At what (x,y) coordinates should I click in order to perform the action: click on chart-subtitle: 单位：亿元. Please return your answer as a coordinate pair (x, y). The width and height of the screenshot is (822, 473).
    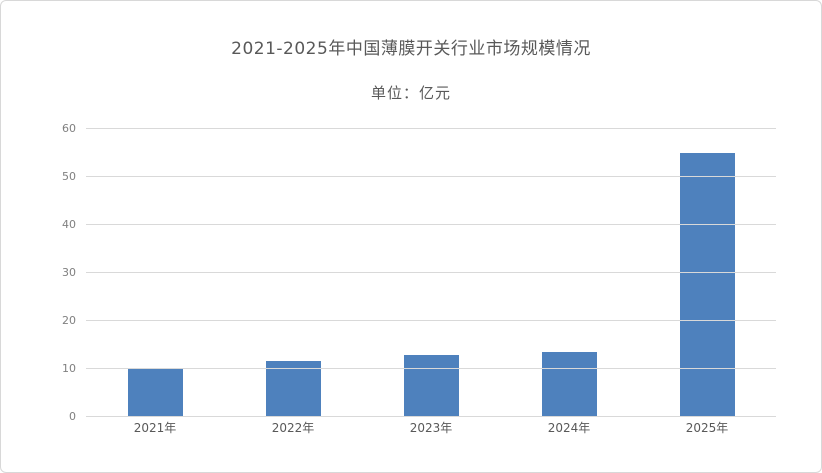
    Looking at the image, I should click on (410, 93).